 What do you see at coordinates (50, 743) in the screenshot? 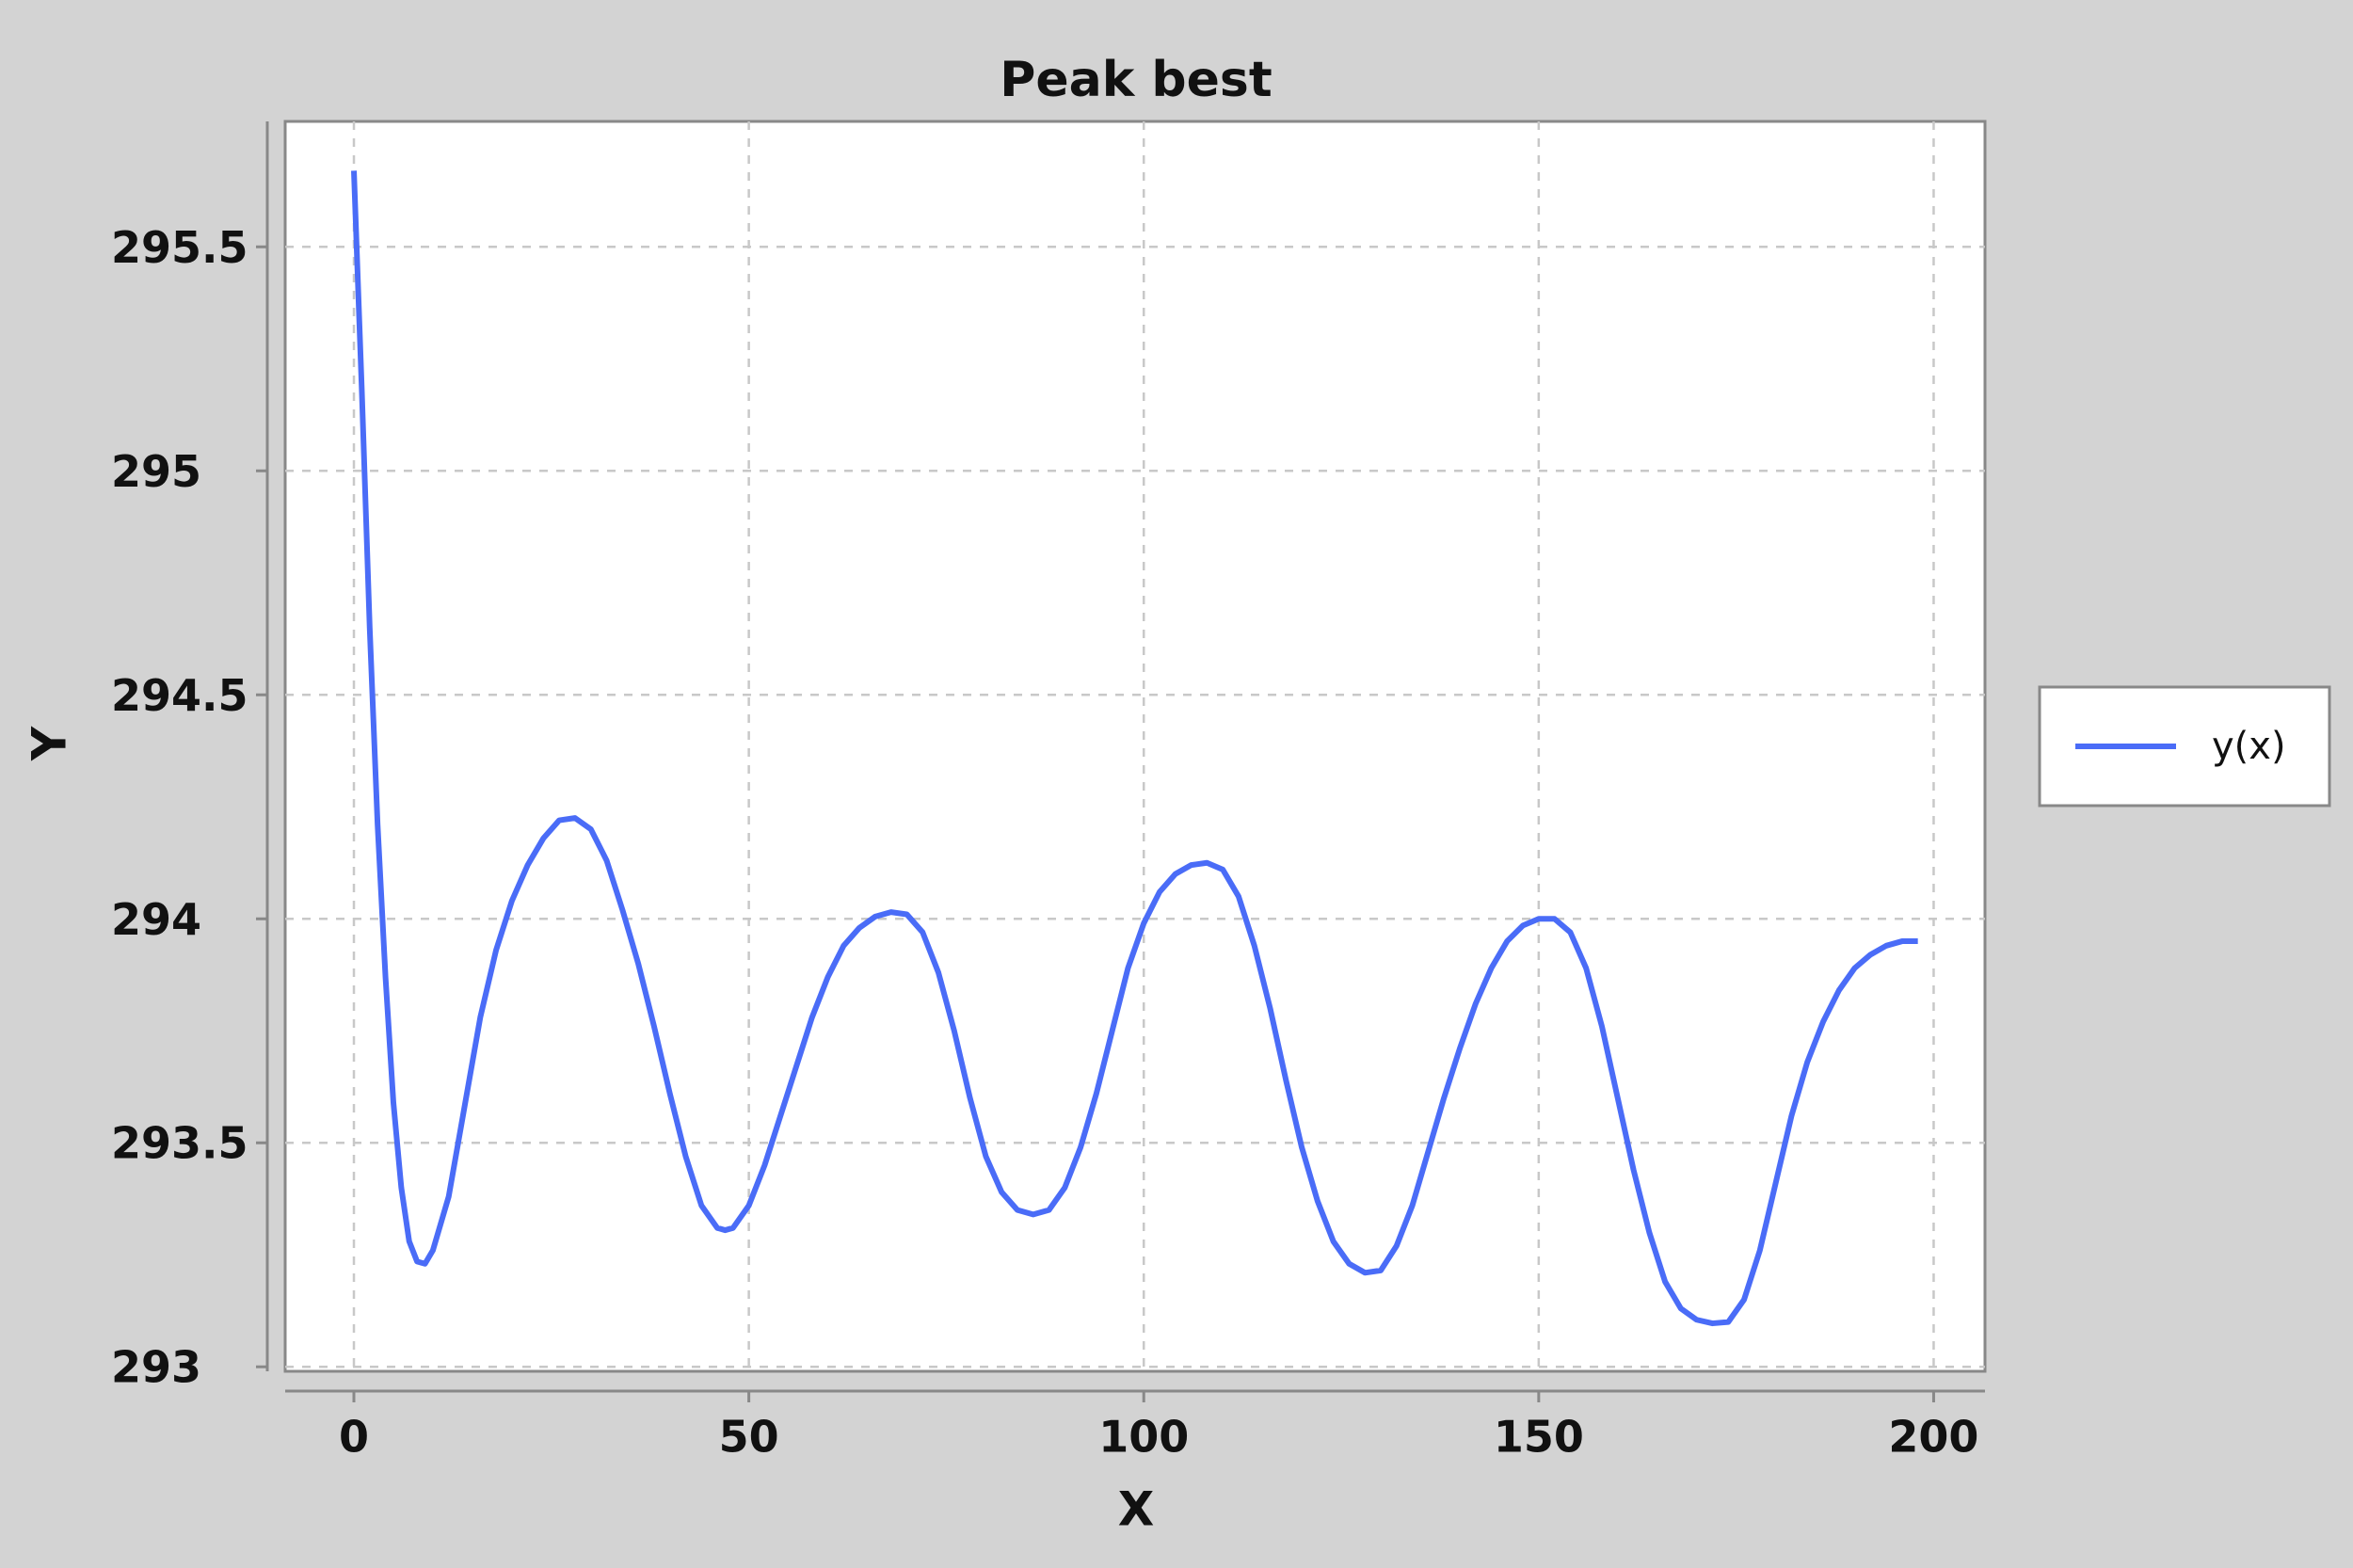
I see `y-axis-label: Y` at bounding box center [50, 743].